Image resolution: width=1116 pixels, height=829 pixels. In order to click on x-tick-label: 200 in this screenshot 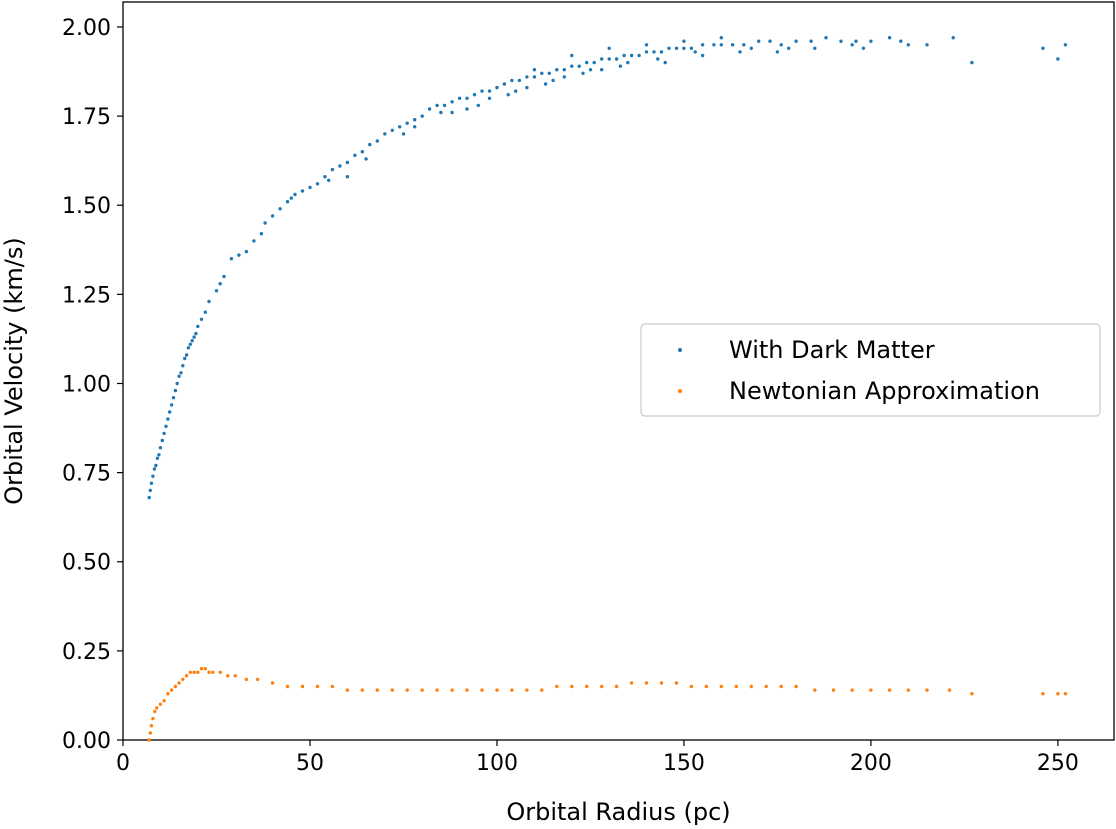, I will do `click(871, 763)`.